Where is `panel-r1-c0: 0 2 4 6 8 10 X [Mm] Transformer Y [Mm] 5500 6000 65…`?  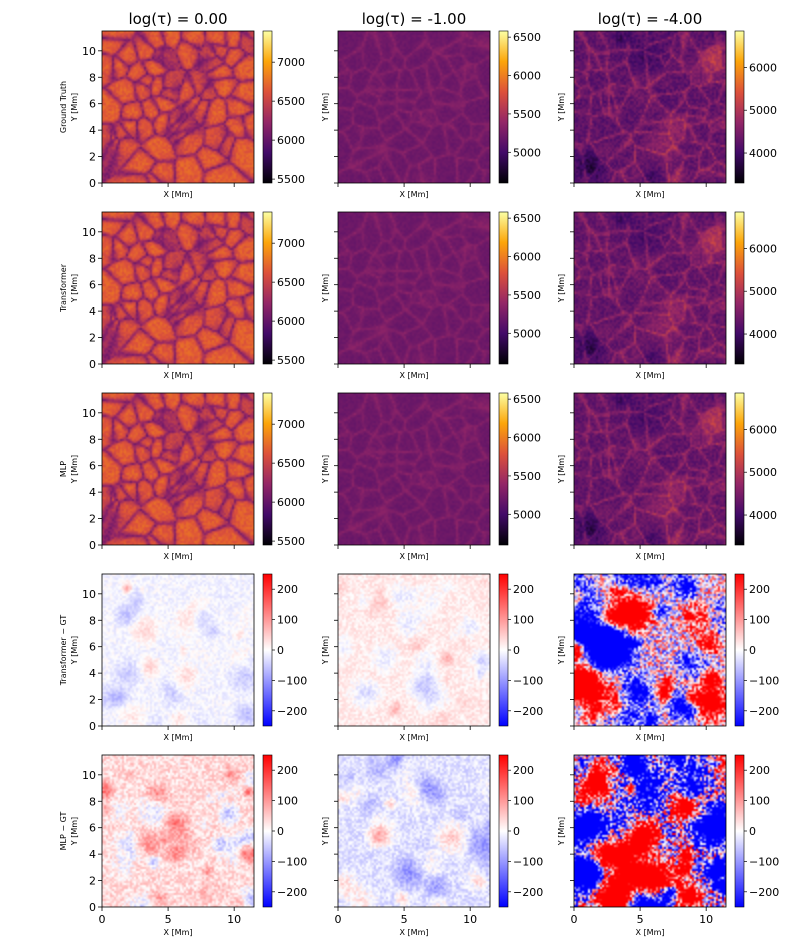
panel-r1-c0: 0 2 4 6 8 10 X [Mm] Transformer Y [Mm] 5500 6000 65… is located at coordinates (182, 295).